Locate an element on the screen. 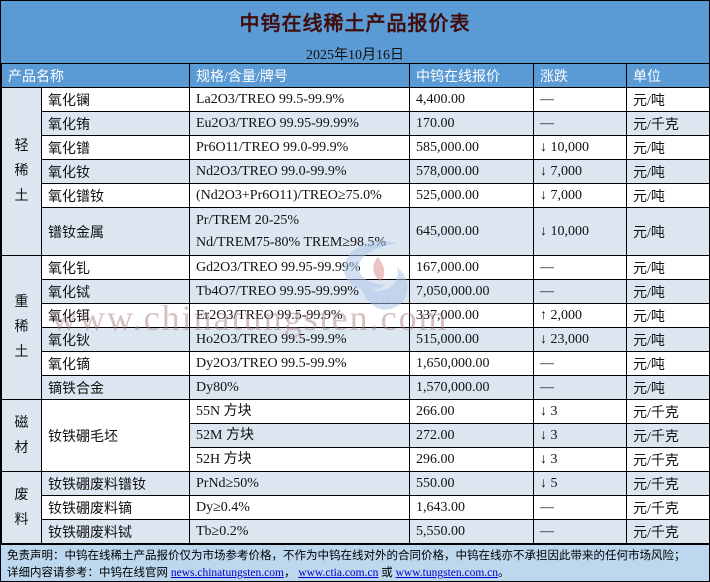 This screenshot has height=582, width=710. price-cell: 1,643.00 is located at coordinates (471, 507).